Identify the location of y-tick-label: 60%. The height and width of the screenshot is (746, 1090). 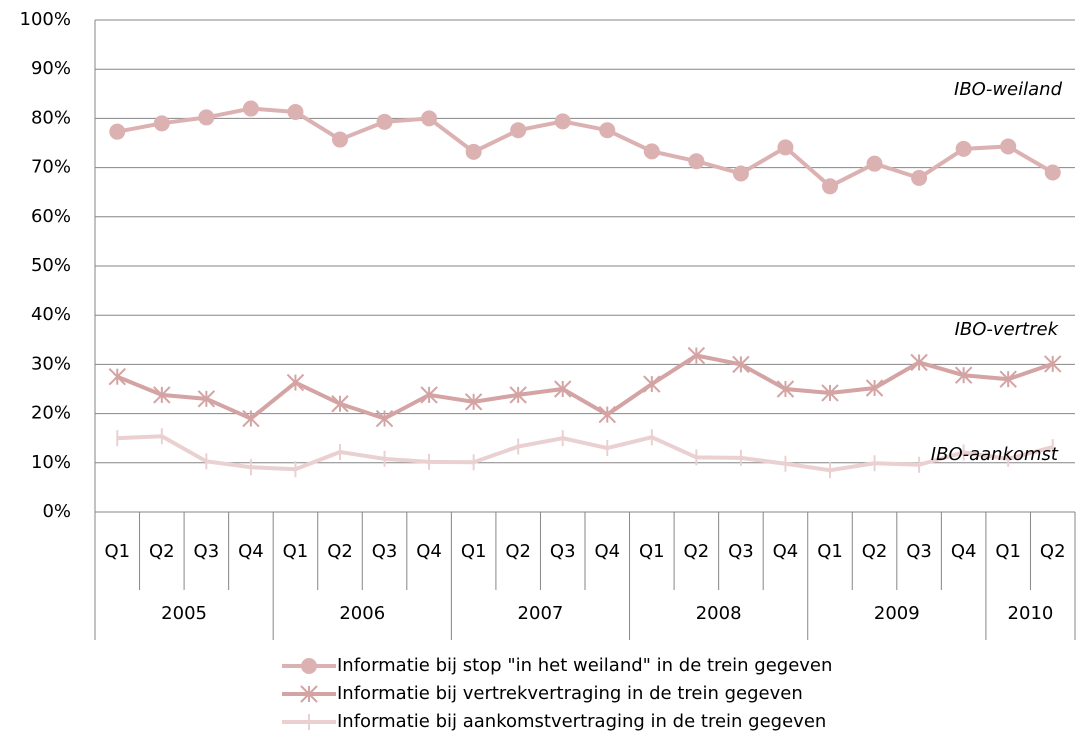
(51, 216).